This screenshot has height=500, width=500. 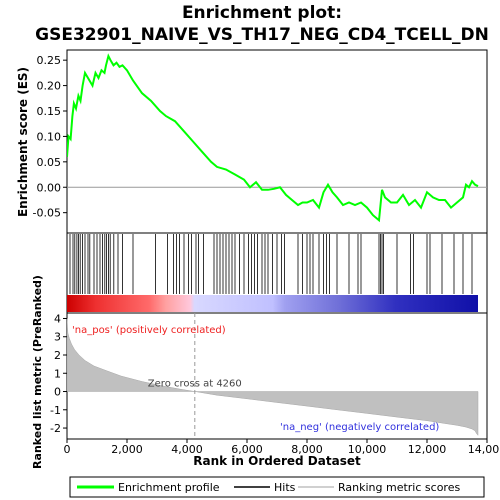 What do you see at coordinates (149, 330) in the screenshot?
I see `positive-correlation-label: 'na_pos' (positively correlated)` at bounding box center [149, 330].